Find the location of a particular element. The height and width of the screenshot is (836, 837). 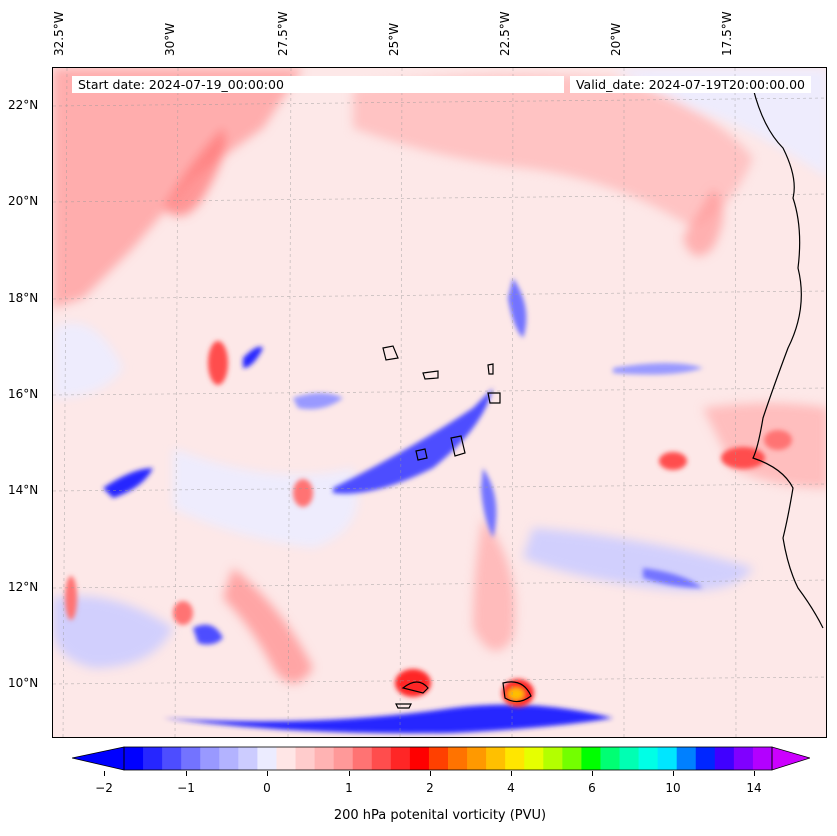

lon-label-30w: 30°W is located at coordinates (170, 39).